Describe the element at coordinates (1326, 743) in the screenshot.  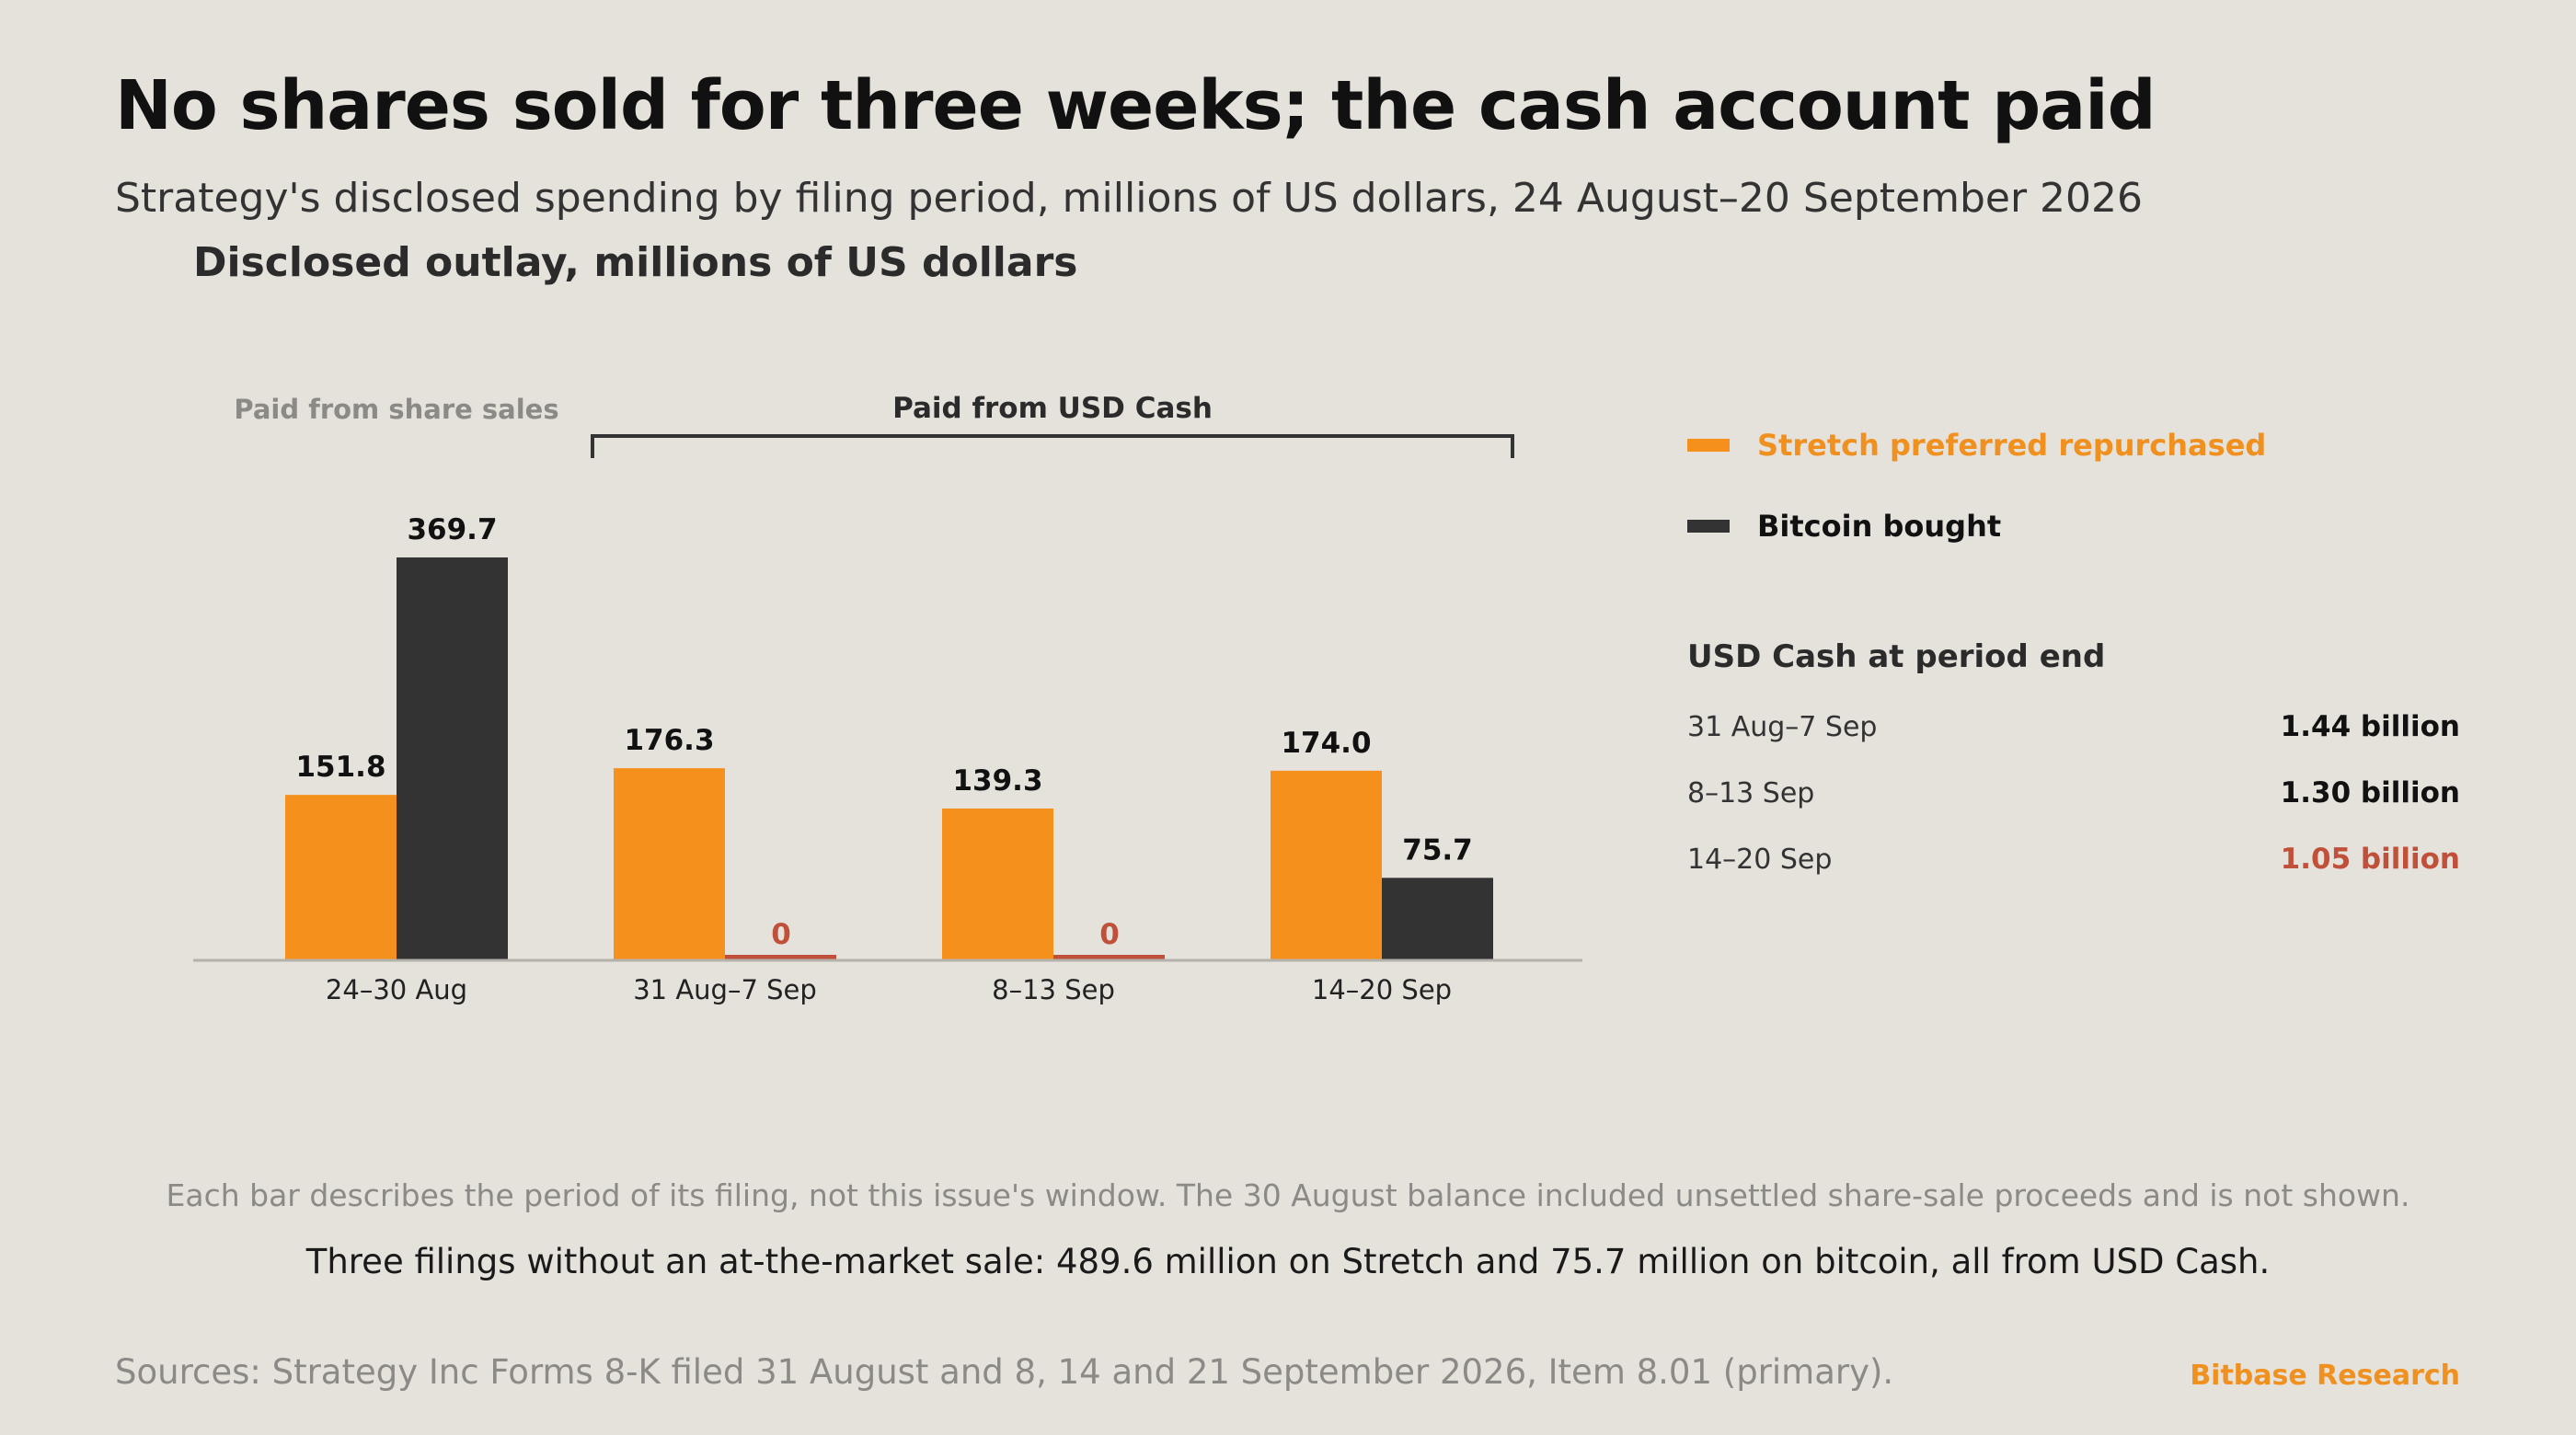
I see `data-label: 174.0` at that location.